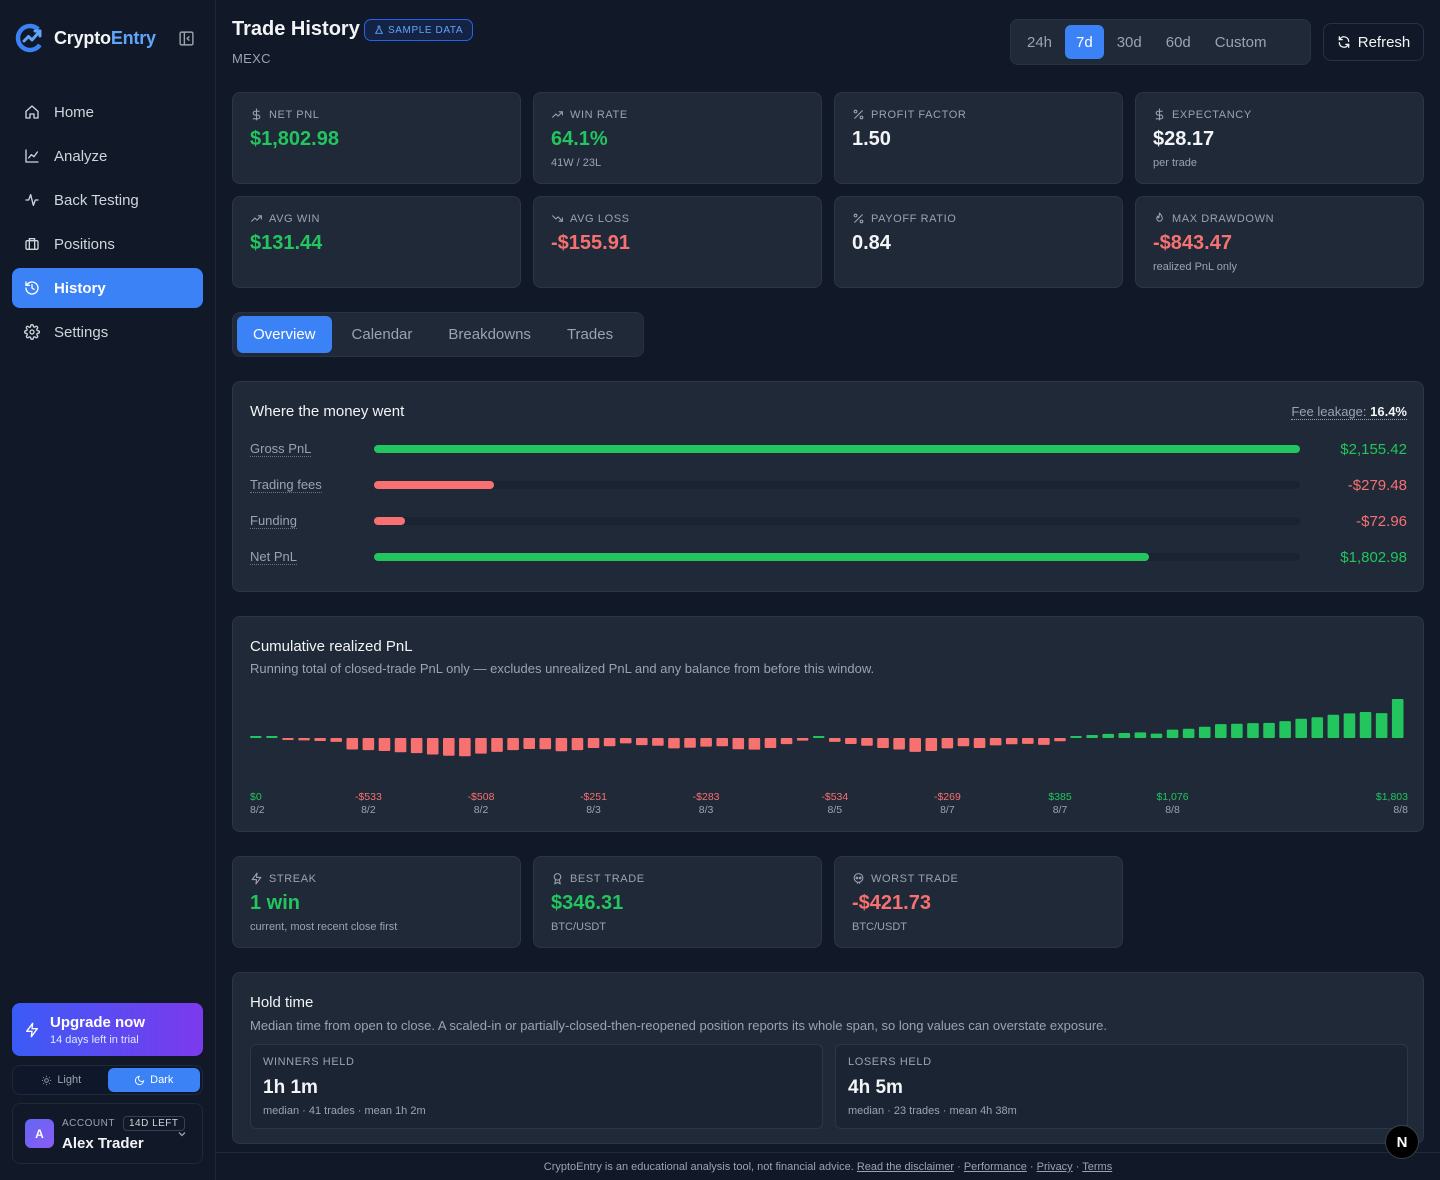 This screenshot has width=1440, height=1180. I want to click on fee-leakage: Fee leakage: 16.4%, so click(1349, 412).